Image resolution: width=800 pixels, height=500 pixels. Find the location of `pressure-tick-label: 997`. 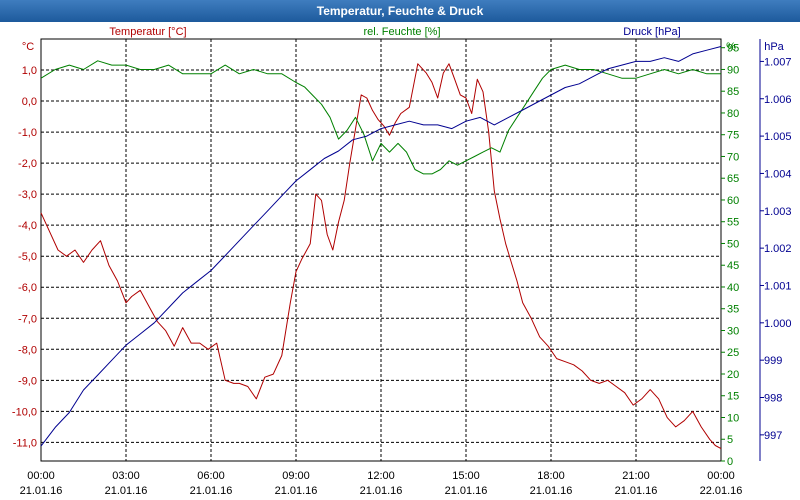

pressure-tick-label: 997 is located at coordinates (773, 436).